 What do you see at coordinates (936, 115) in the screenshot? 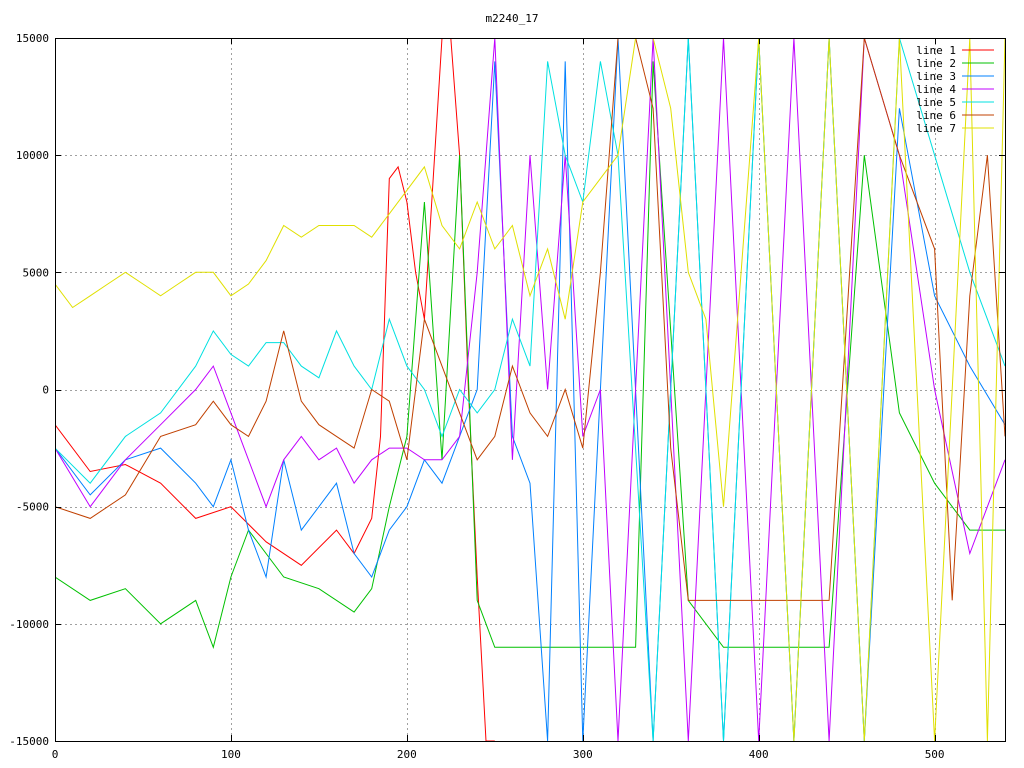
I see `legend-label-6: line 6` at bounding box center [936, 115].